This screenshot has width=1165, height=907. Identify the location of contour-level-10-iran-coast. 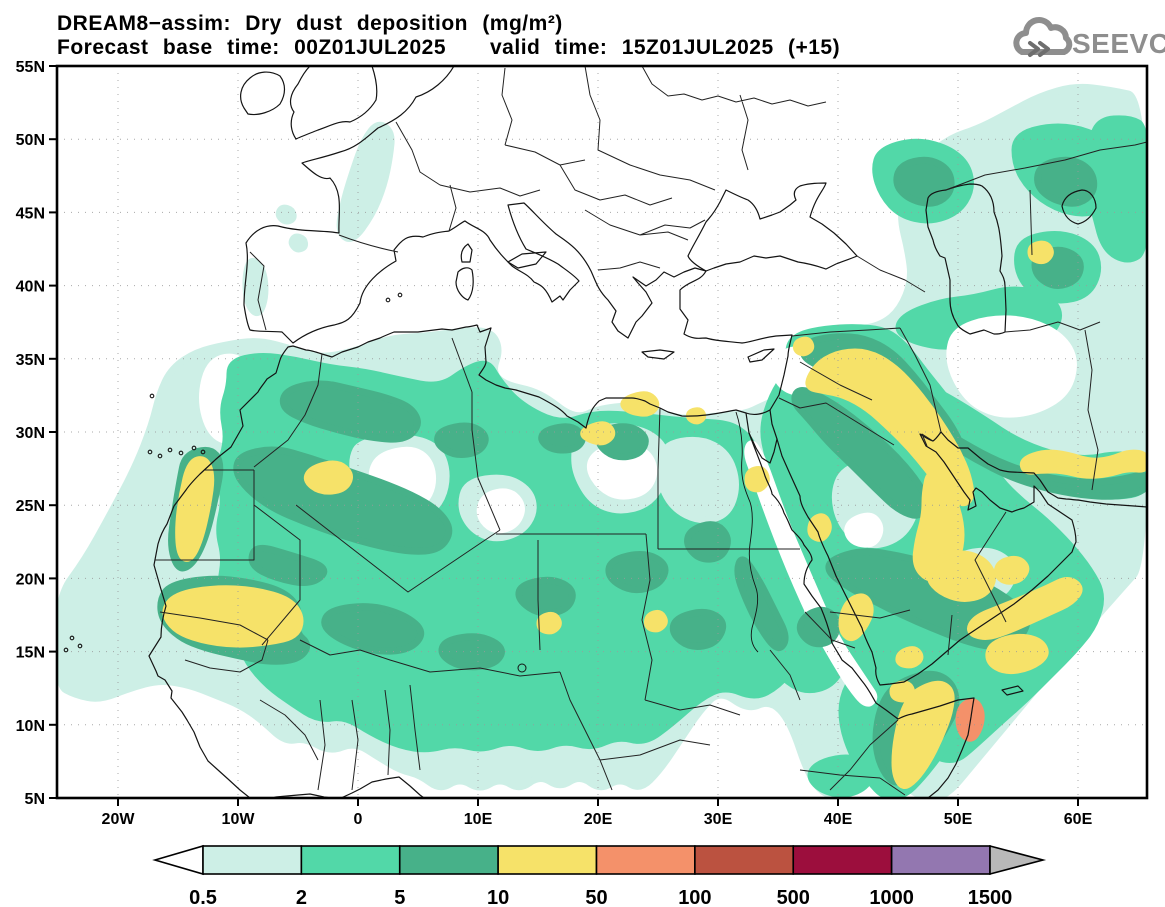
(1083, 464).